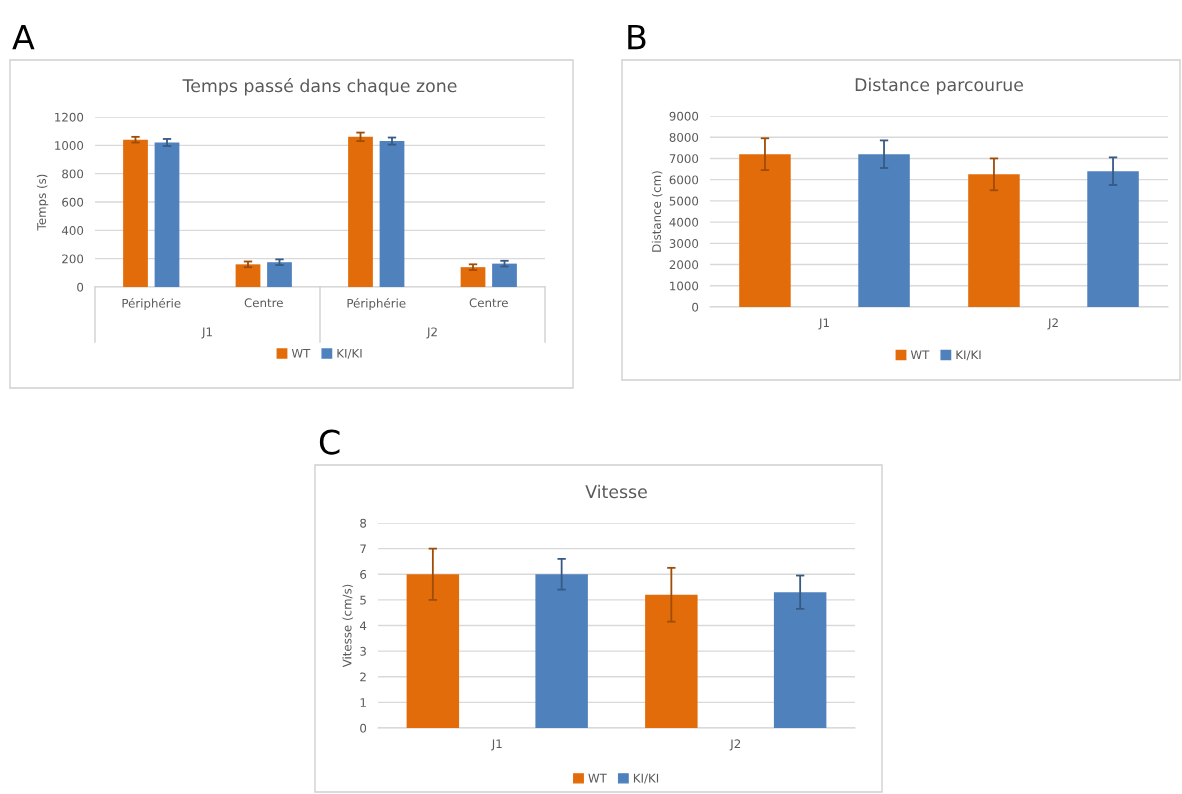 This screenshot has height=794, width=1182. What do you see at coordinates (684, 222) in the screenshot?
I see `y-tick-label: 4000` at bounding box center [684, 222].